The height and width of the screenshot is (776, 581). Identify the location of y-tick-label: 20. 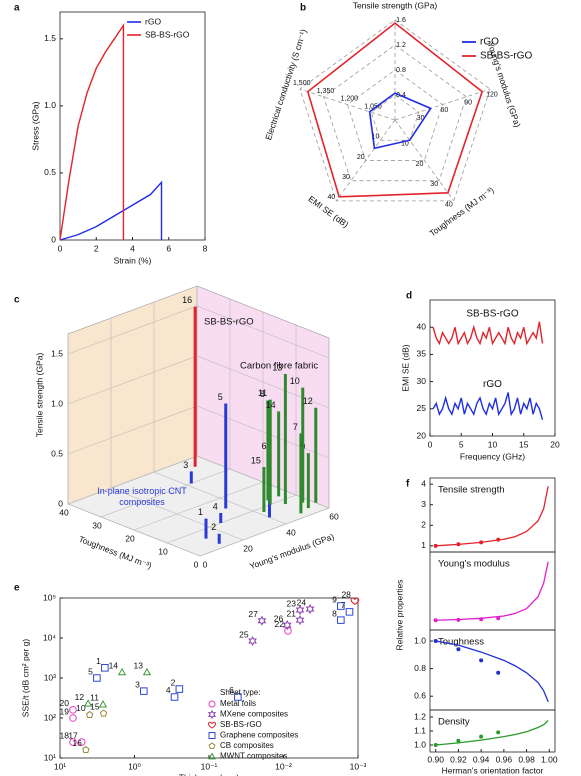
(248, 548).